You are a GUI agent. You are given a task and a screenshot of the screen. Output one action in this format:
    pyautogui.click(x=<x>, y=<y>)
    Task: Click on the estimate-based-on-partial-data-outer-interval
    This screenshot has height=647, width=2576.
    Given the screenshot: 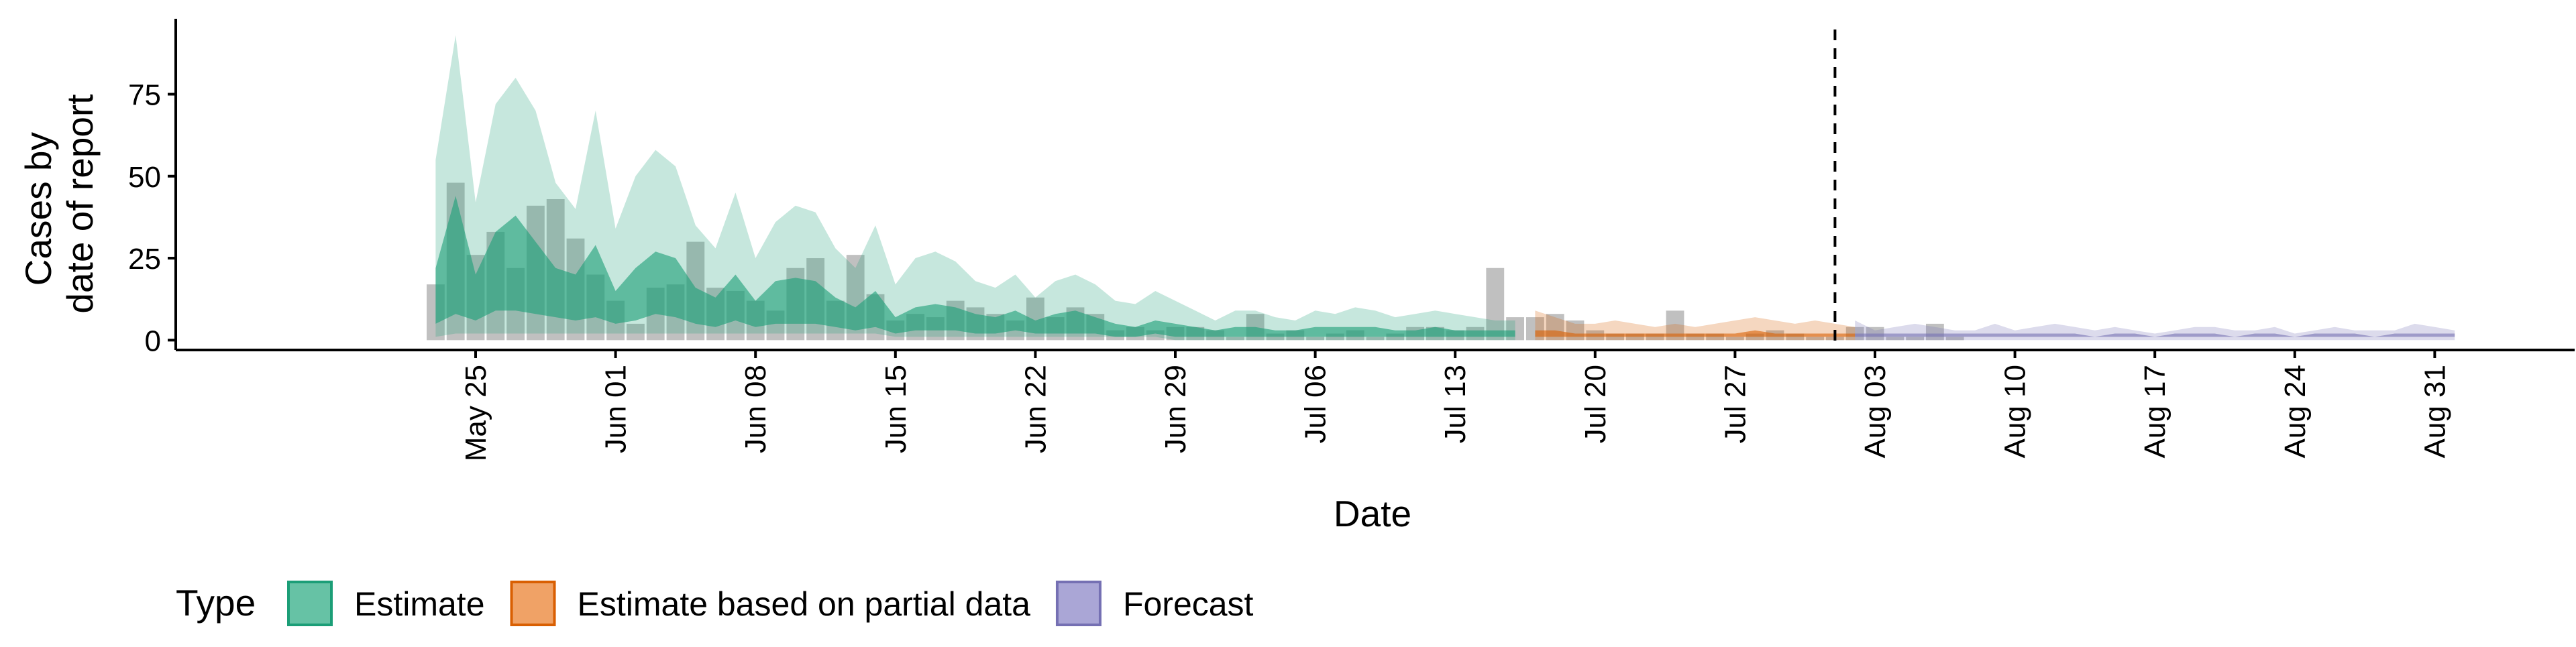 What is the action you would take?
    pyautogui.click(x=1695, y=325)
    